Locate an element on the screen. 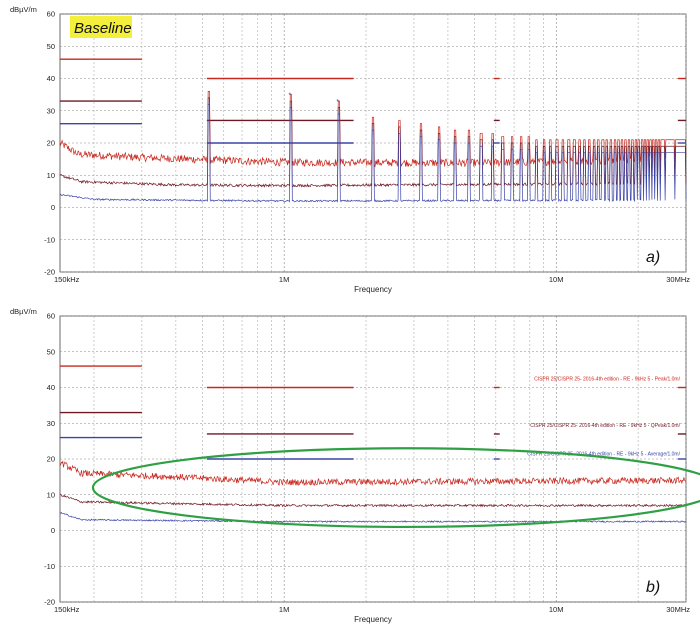 The width and height of the screenshot is (700, 624). chart-title: Baseline is located at coordinates (103, 28).